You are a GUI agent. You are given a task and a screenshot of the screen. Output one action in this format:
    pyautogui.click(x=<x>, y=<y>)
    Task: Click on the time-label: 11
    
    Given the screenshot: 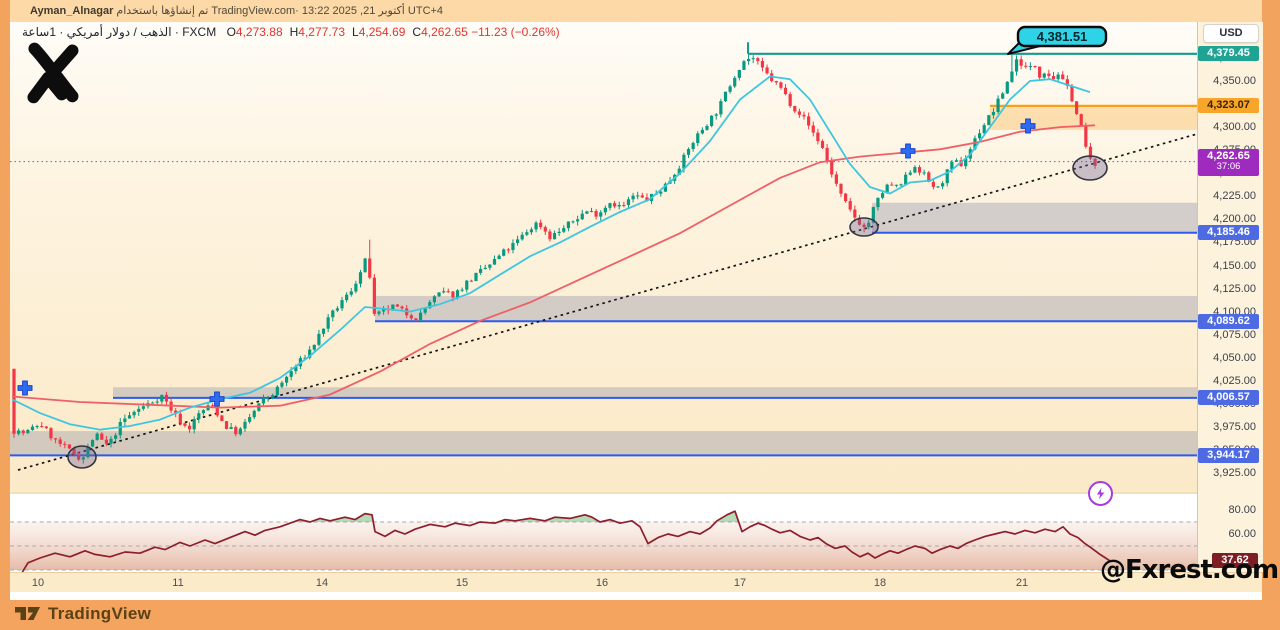 What is the action you would take?
    pyautogui.click(x=178, y=583)
    